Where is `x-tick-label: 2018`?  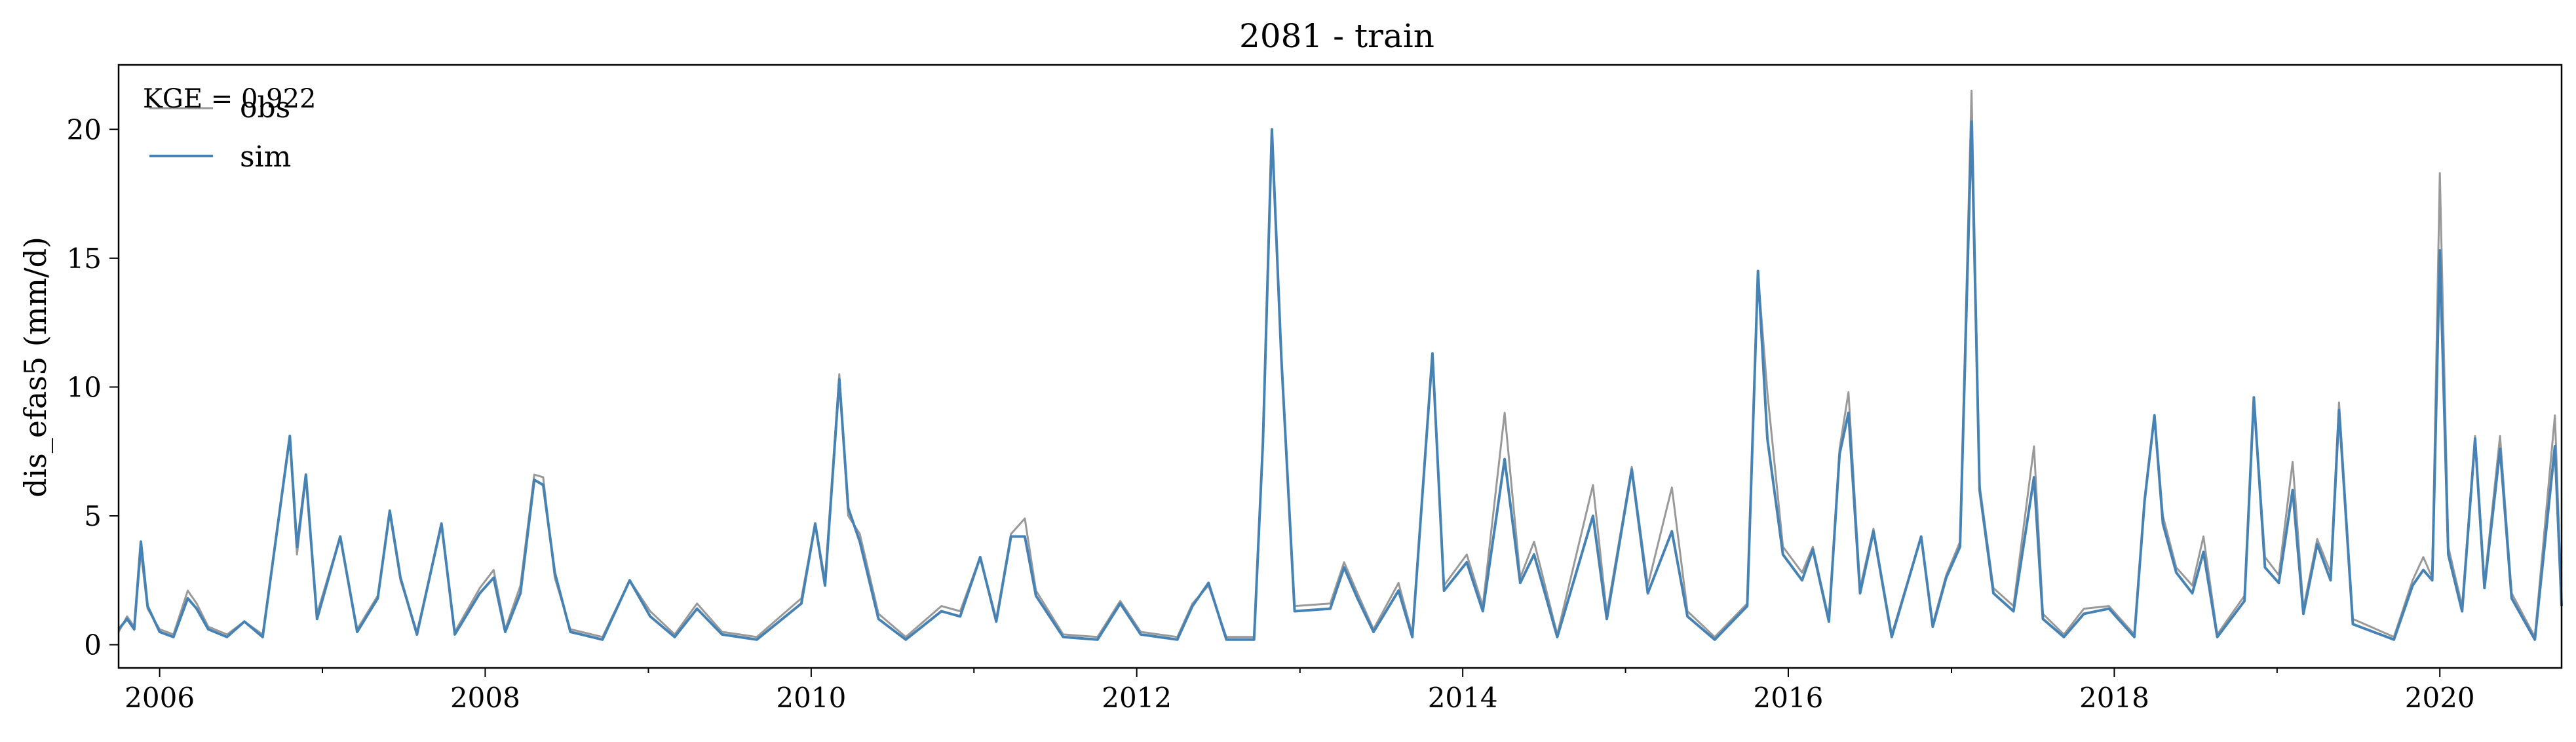
x-tick-label: 2018 is located at coordinates (2114, 698).